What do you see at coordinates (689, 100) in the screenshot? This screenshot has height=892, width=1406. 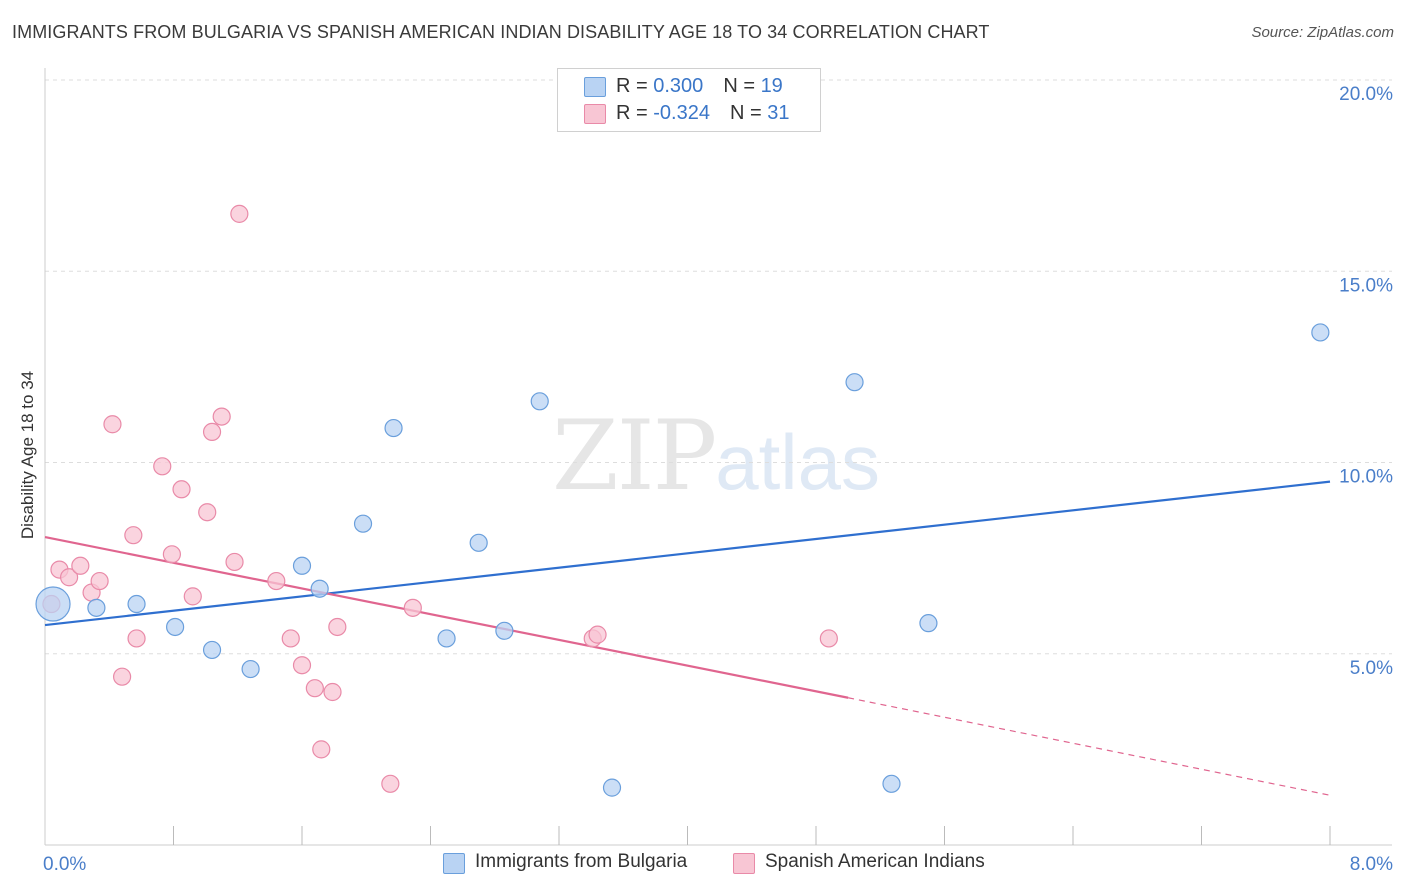 I see `correlation-legend: R = 0.300 N = 19 R = -0.324 N = 31` at bounding box center [689, 100].